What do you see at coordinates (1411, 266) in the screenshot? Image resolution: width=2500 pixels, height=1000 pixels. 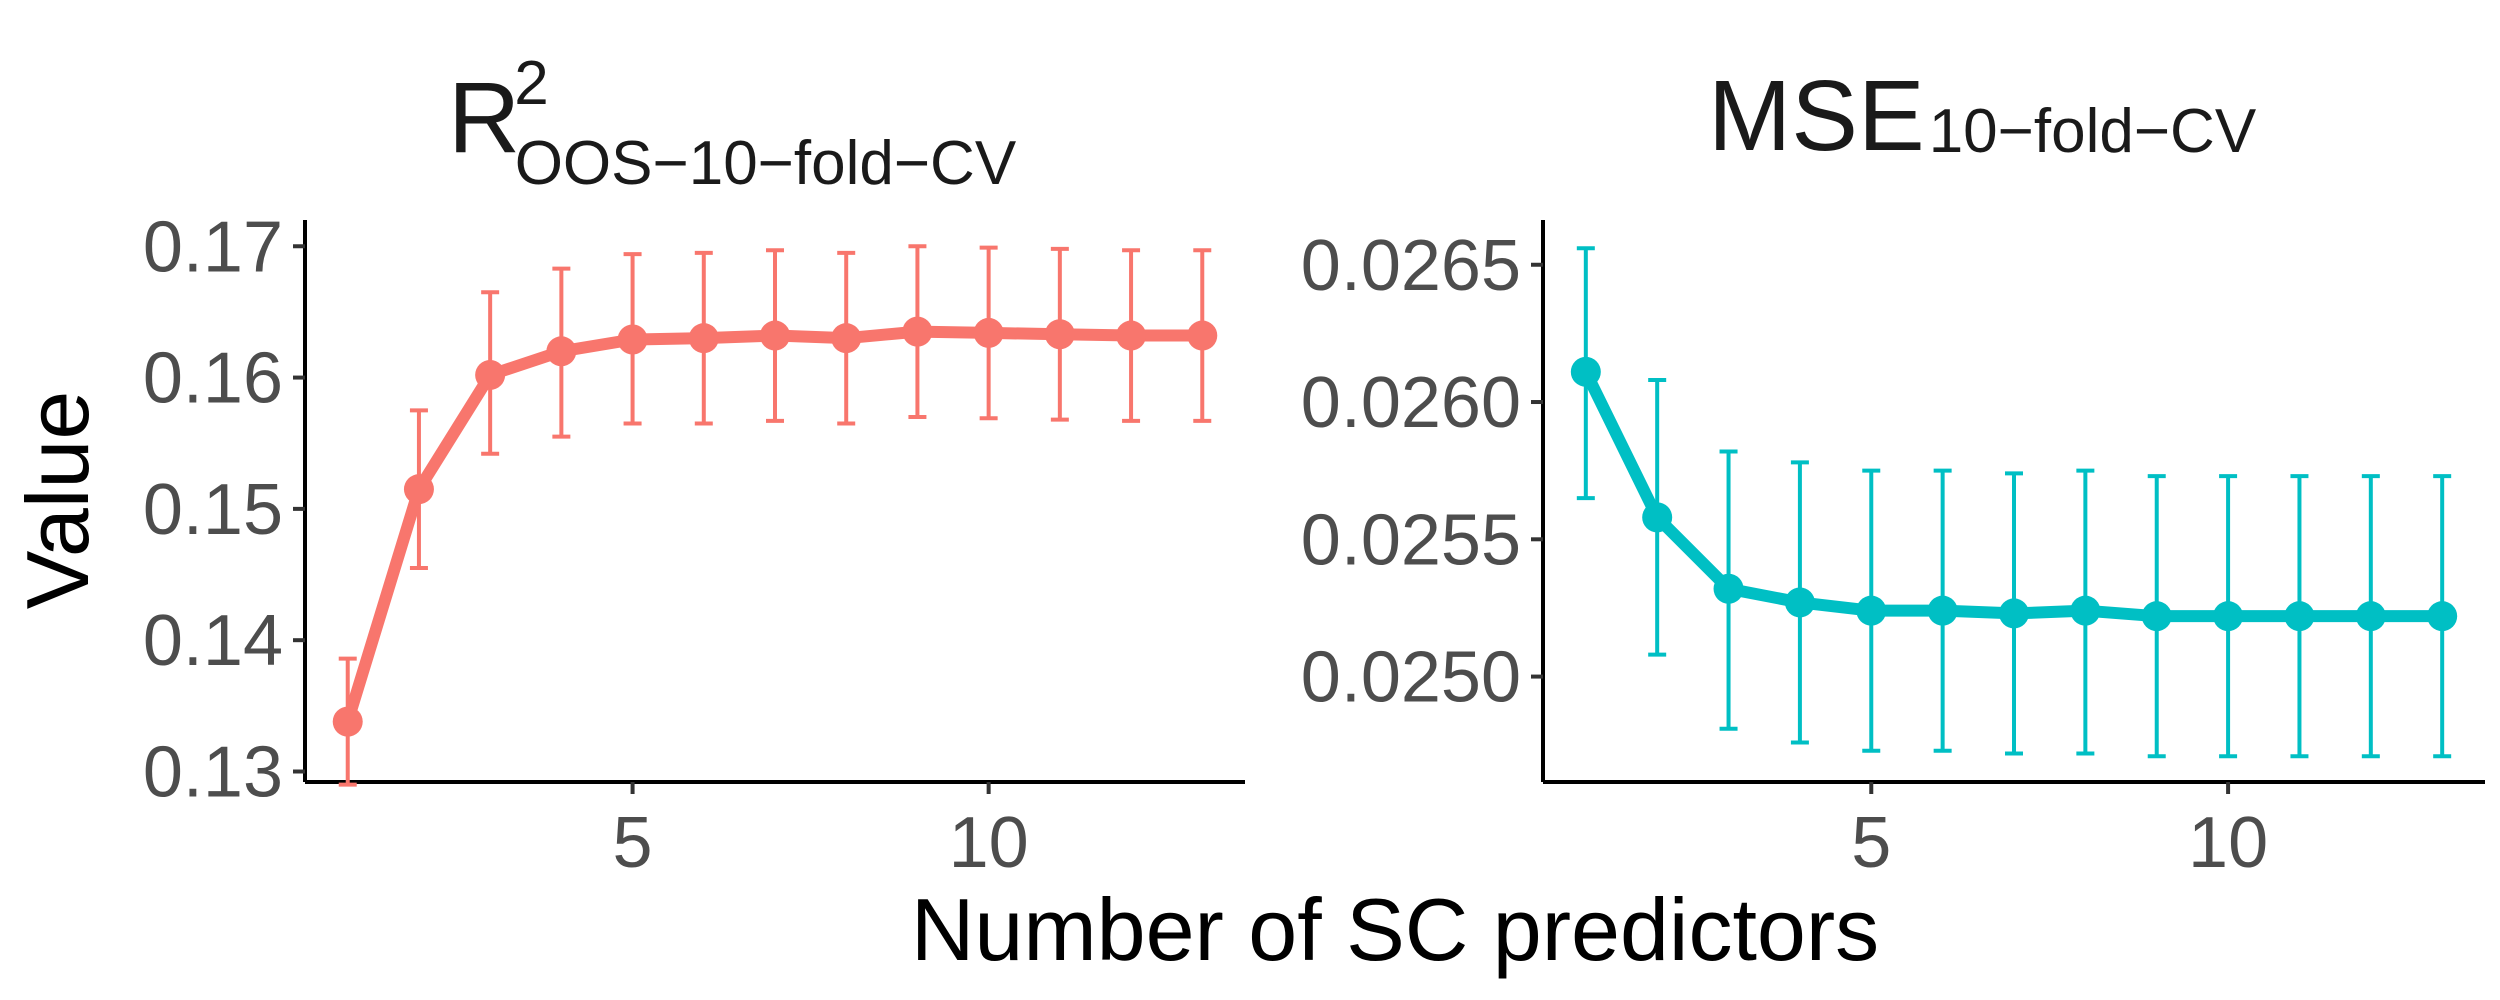 I see `right-y-tick-label: 0.0265` at bounding box center [1411, 266].